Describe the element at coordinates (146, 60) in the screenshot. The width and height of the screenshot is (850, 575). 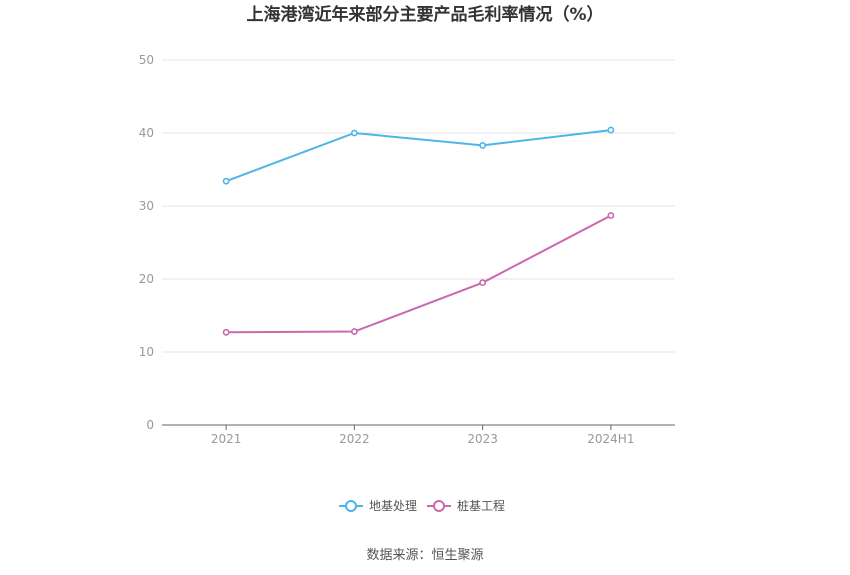
I see `y-tick-label: 50` at that location.